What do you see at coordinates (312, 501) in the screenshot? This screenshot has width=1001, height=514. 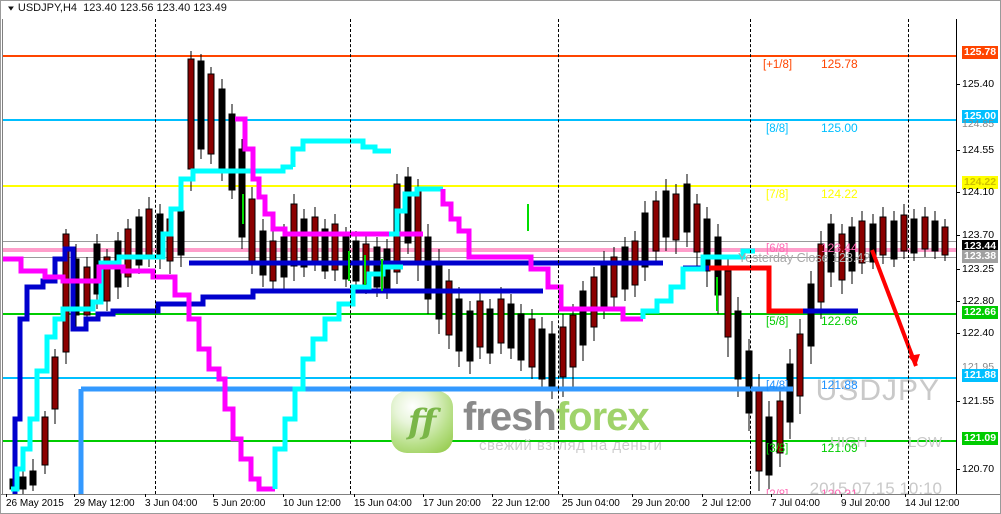 I see `time-tick: 10 Jun 12:00` at bounding box center [312, 501].